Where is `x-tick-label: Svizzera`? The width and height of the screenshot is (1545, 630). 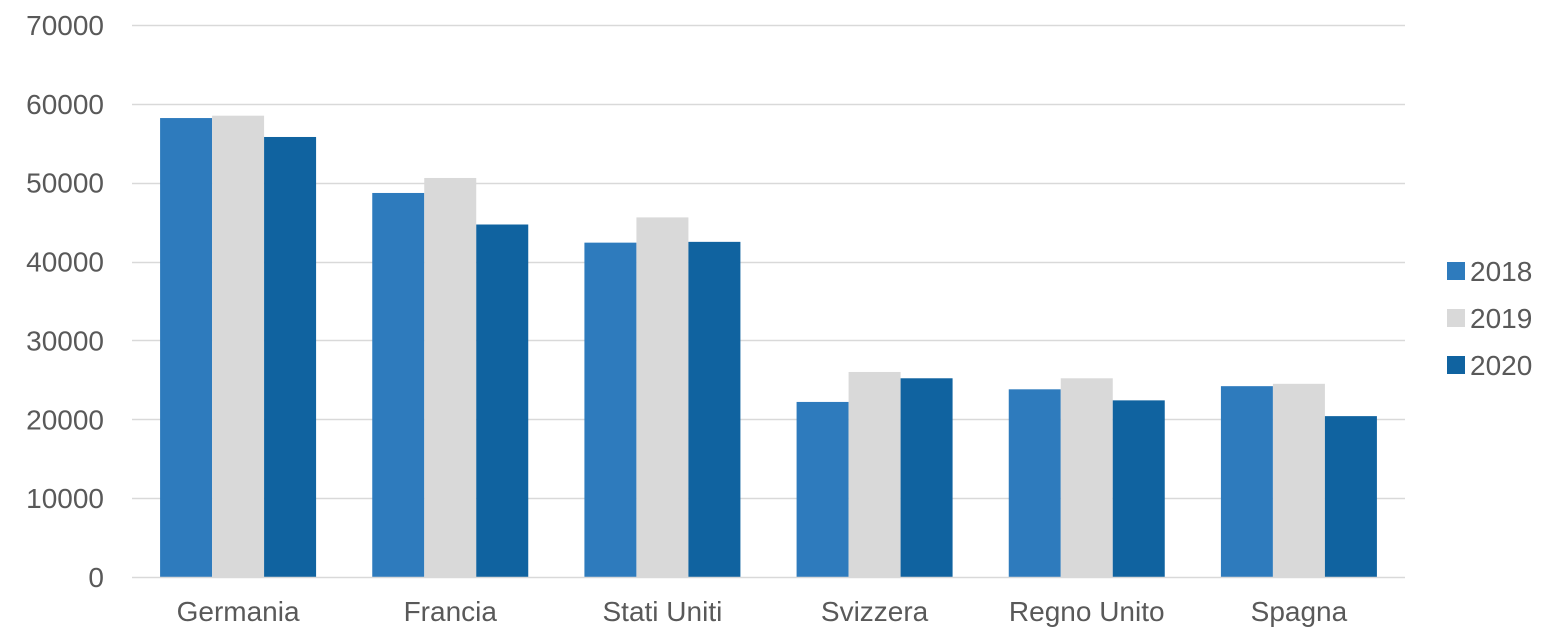
x-tick-label: Svizzera is located at coordinates (875, 611).